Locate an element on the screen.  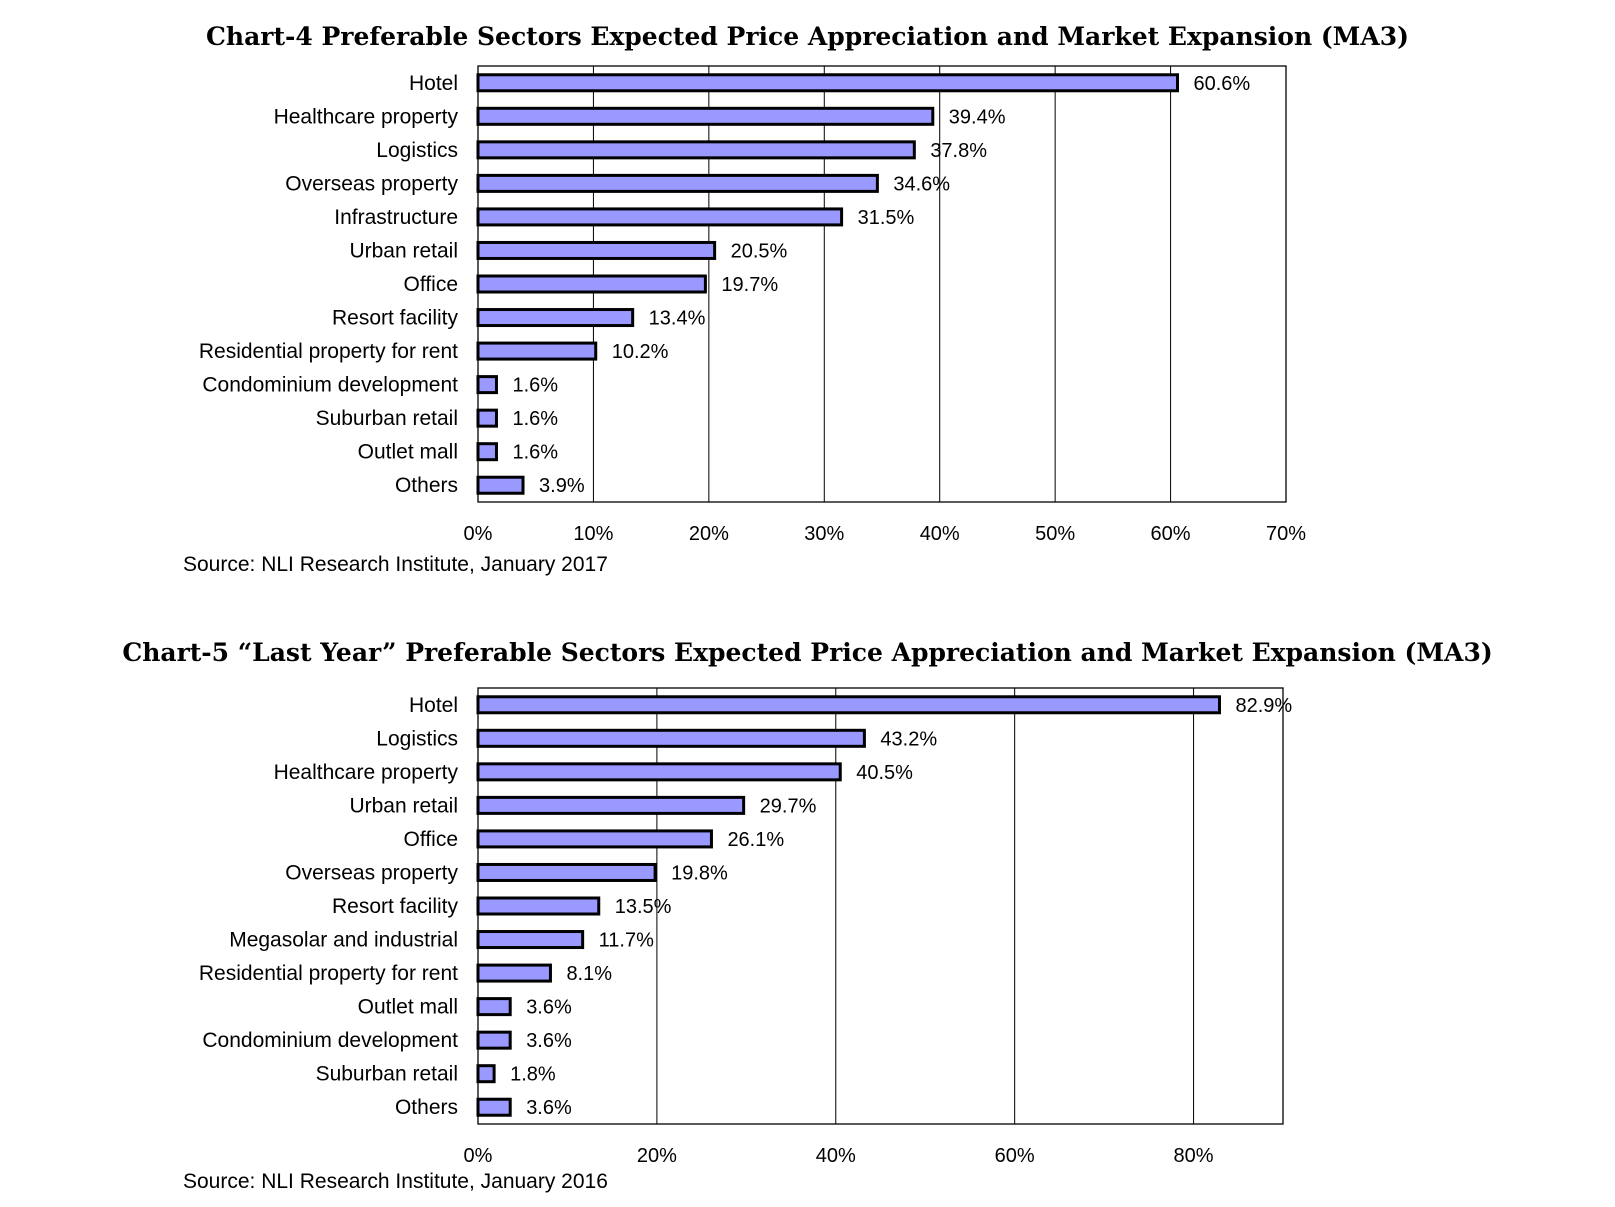
chart5-value-label: 19.8% is located at coordinates (699, 873).